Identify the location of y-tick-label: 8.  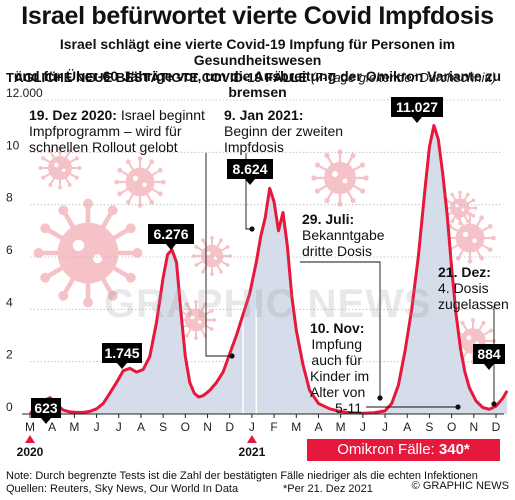
(9, 198).